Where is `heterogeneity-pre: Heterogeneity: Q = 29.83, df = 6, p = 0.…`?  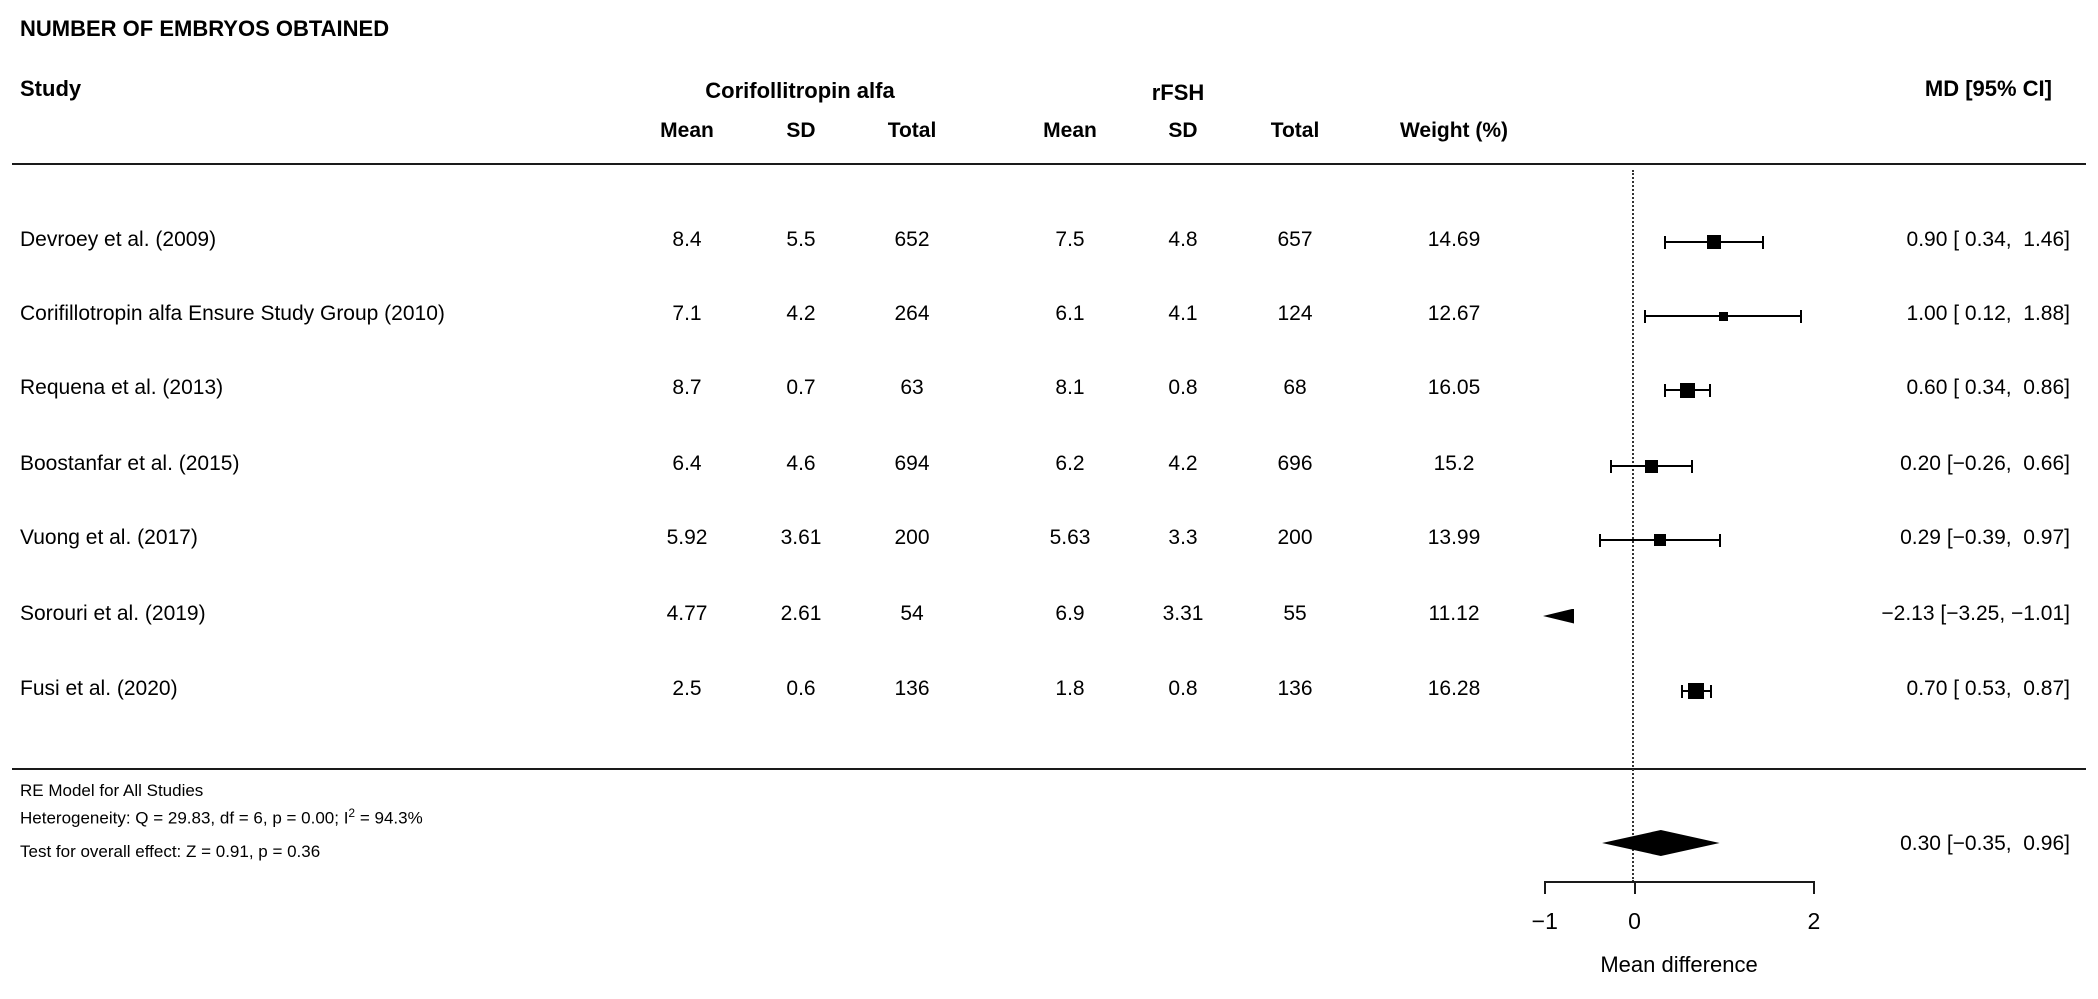
heterogeneity-pre: Heterogeneity: Q = 29.83, df = 6, p = 0.… is located at coordinates (184, 818).